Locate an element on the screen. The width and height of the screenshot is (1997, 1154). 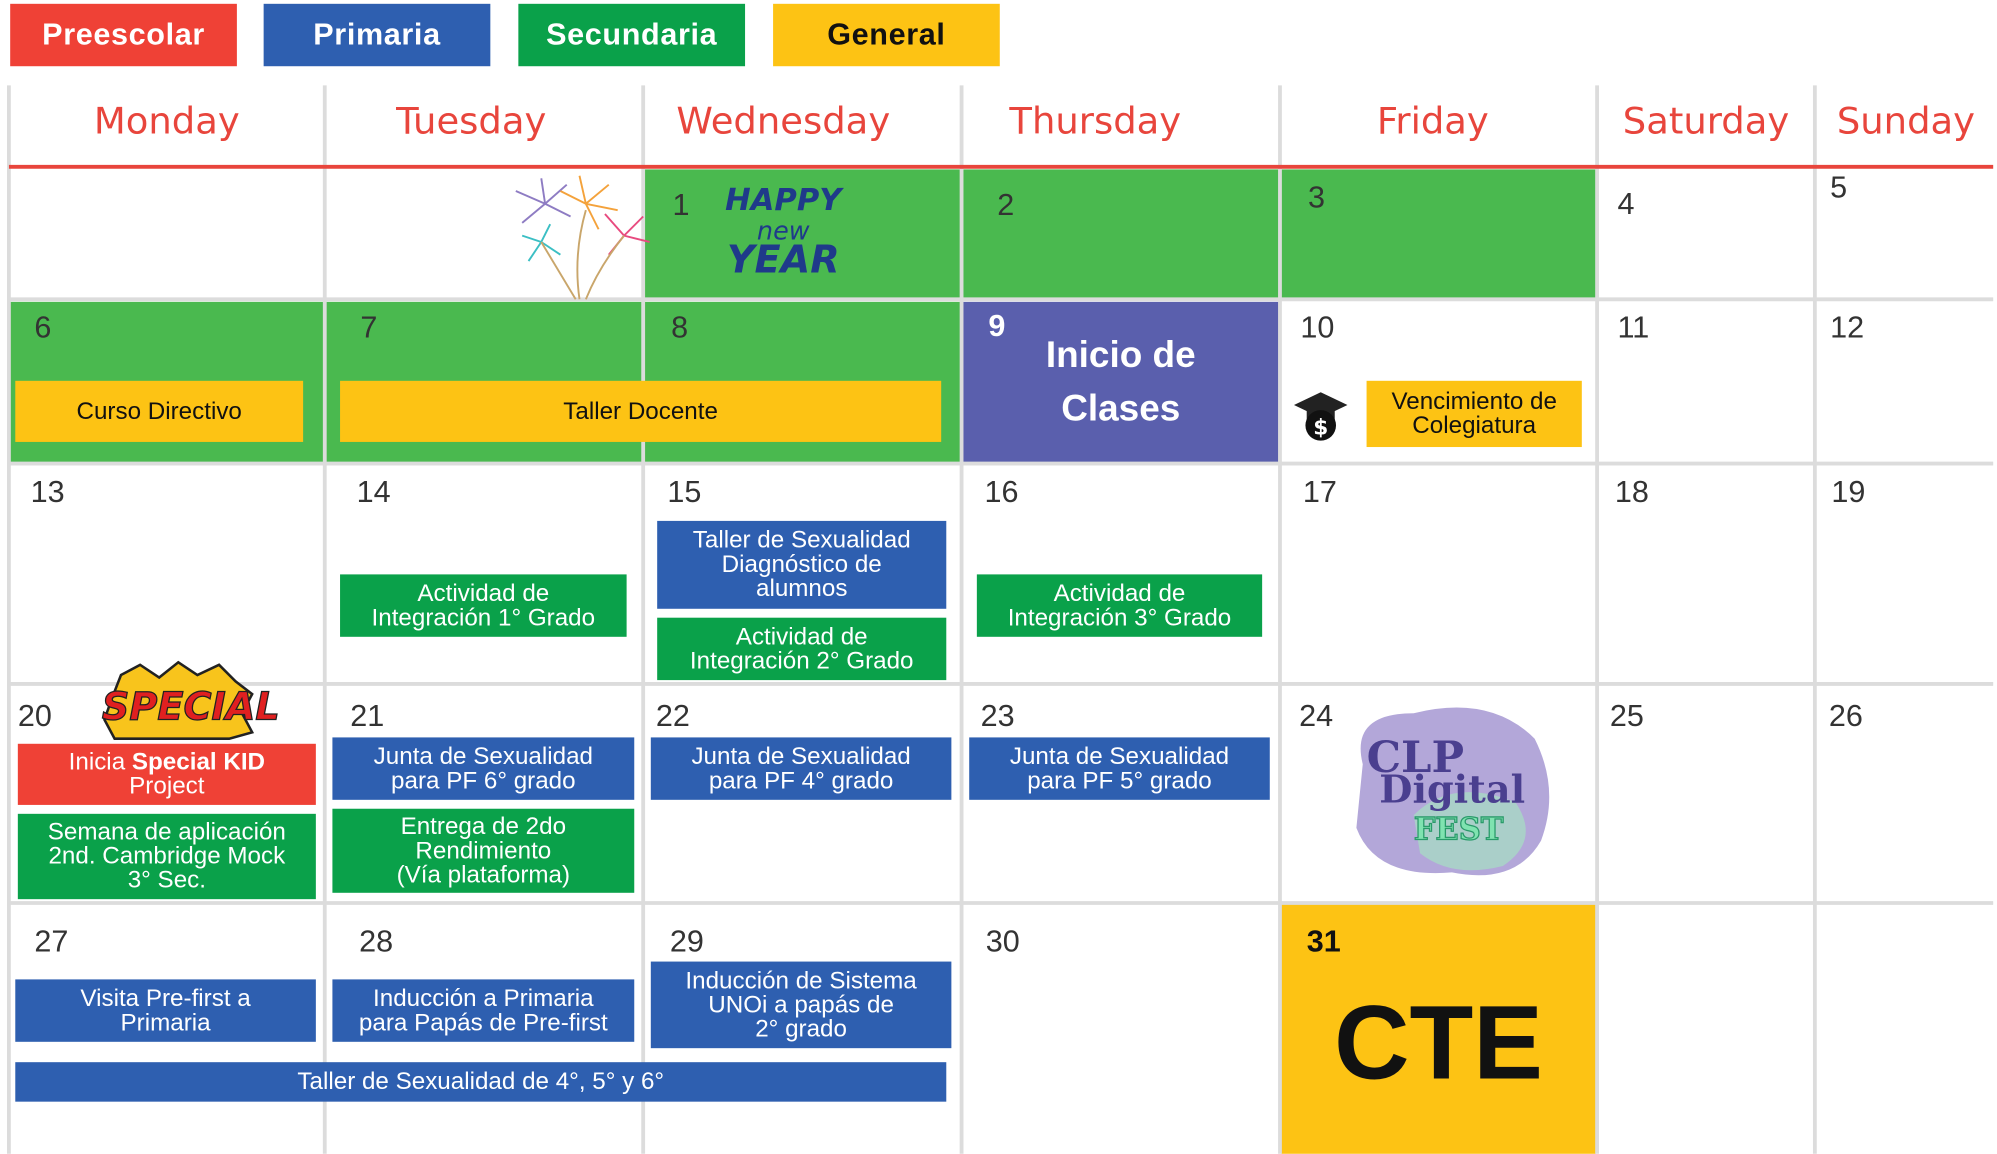
event-text: Rendimiento is located at coordinates (483, 851).